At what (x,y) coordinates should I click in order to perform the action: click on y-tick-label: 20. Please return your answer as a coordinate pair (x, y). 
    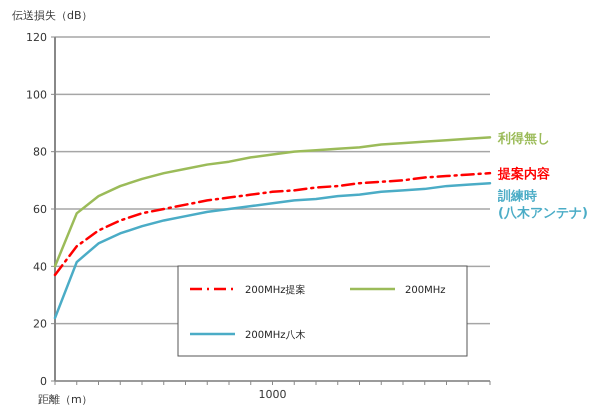
    Looking at the image, I should click on (40, 324).